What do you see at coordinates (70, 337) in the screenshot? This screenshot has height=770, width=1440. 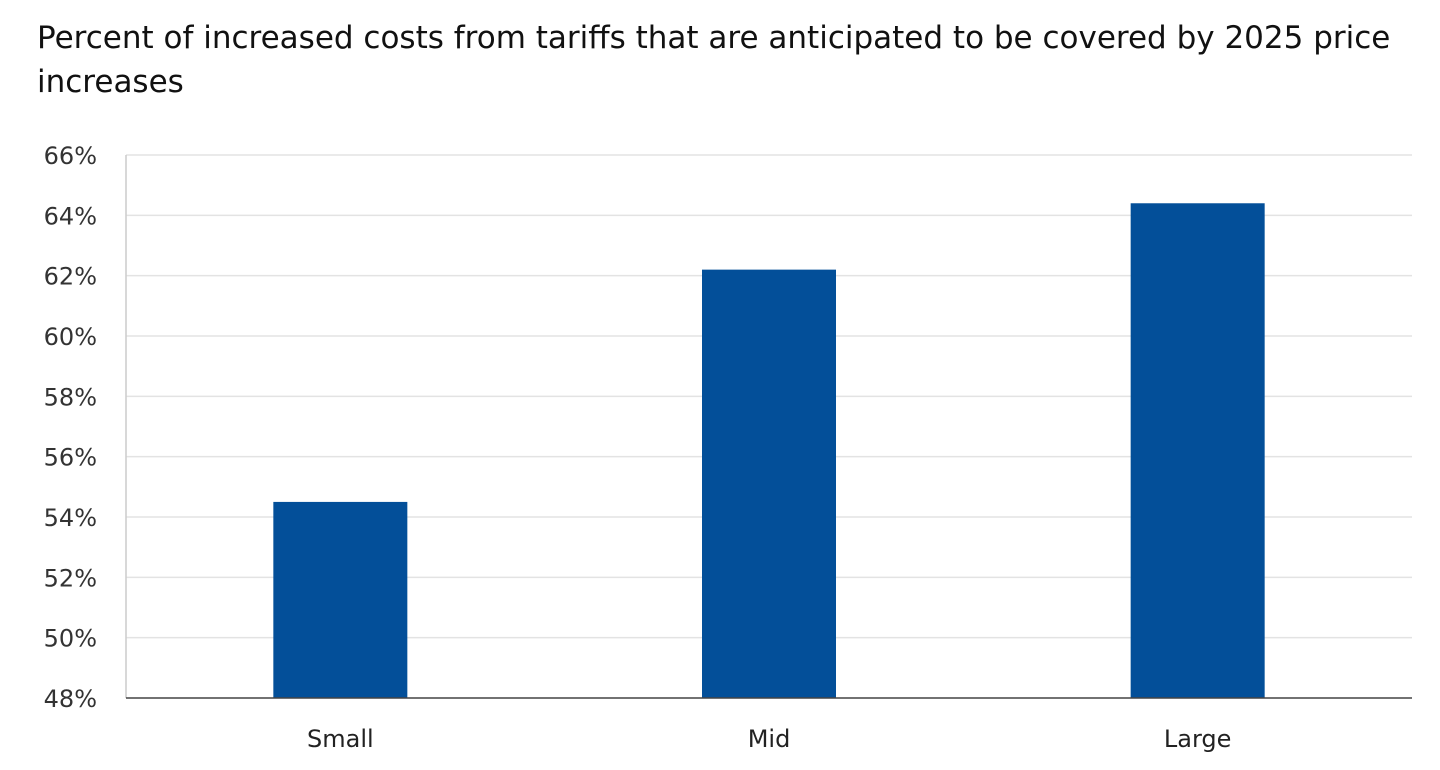 I see `y-tick-label: 60%` at bounding box center [70, 337].